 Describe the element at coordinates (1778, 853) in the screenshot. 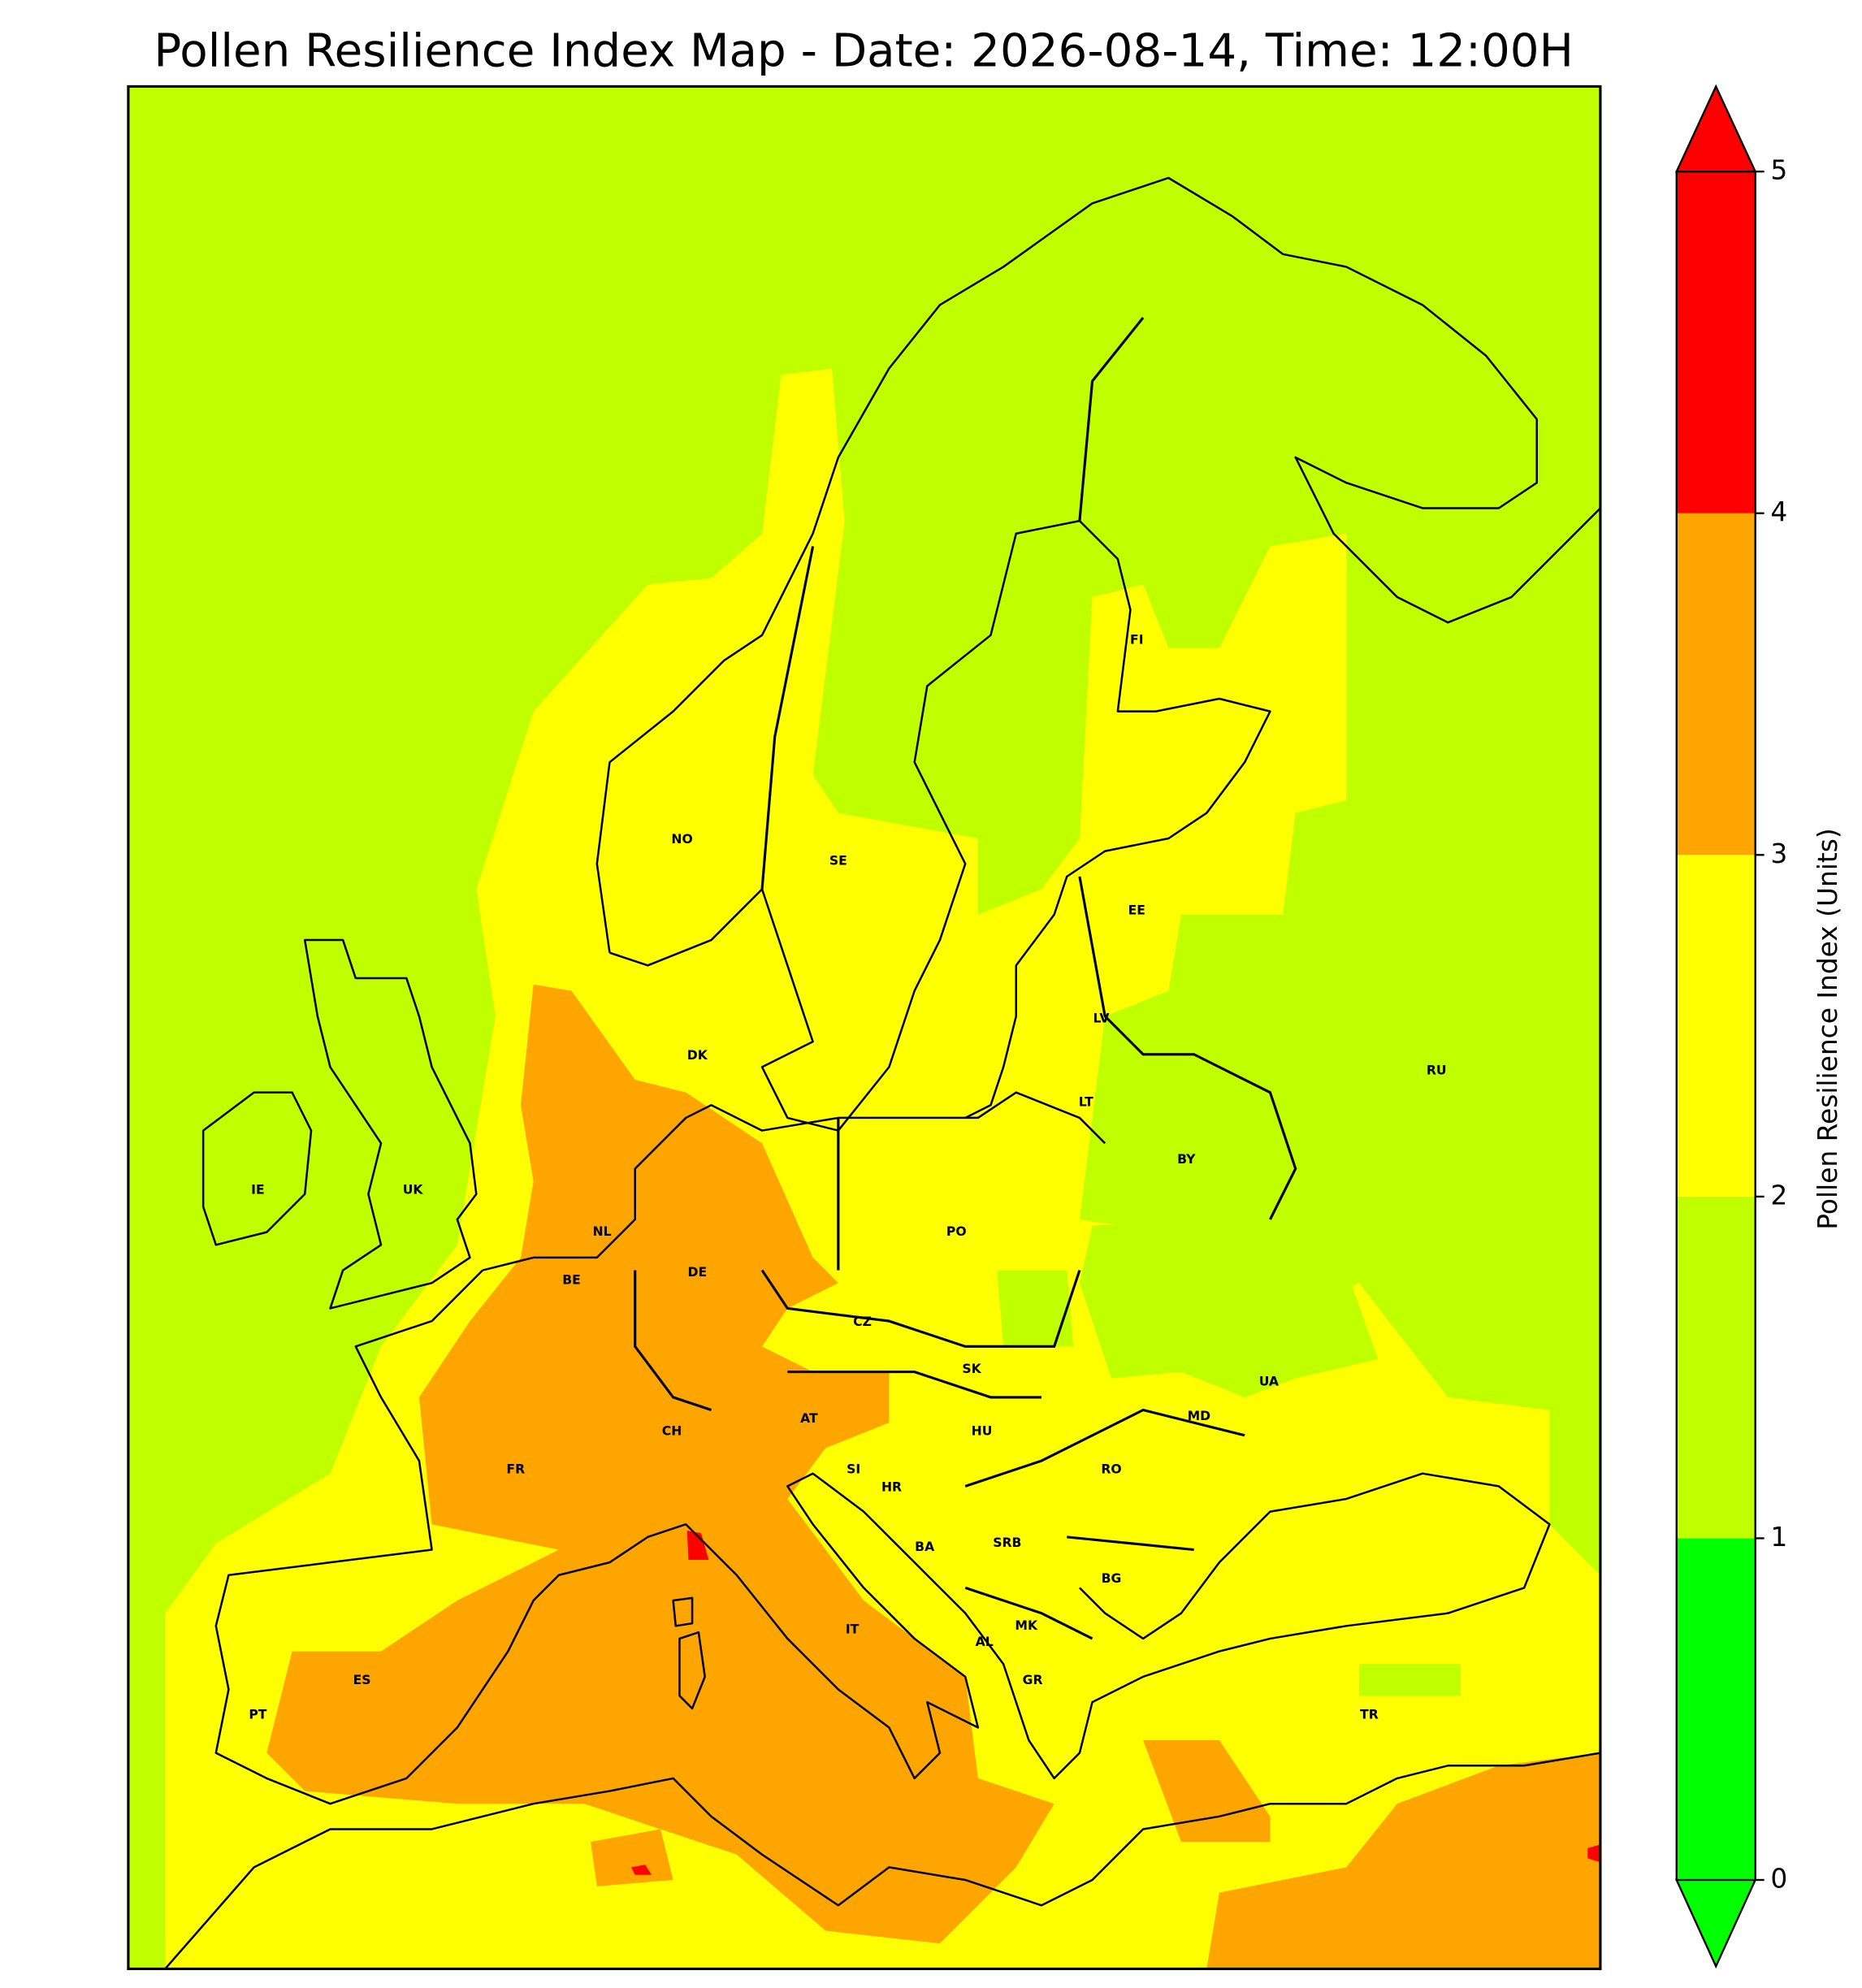

I see `colorbar-tick-label: 3` at that location.